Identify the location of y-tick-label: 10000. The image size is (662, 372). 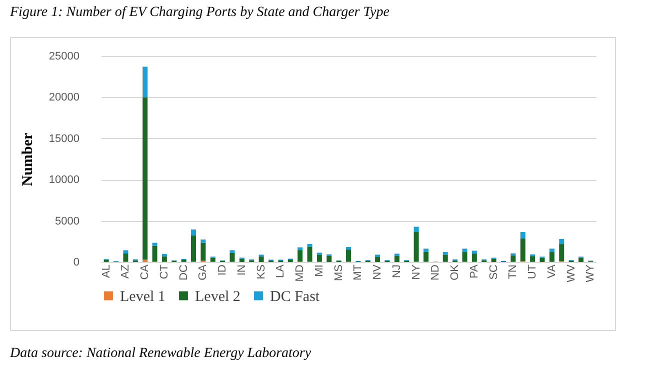
(64, 180).